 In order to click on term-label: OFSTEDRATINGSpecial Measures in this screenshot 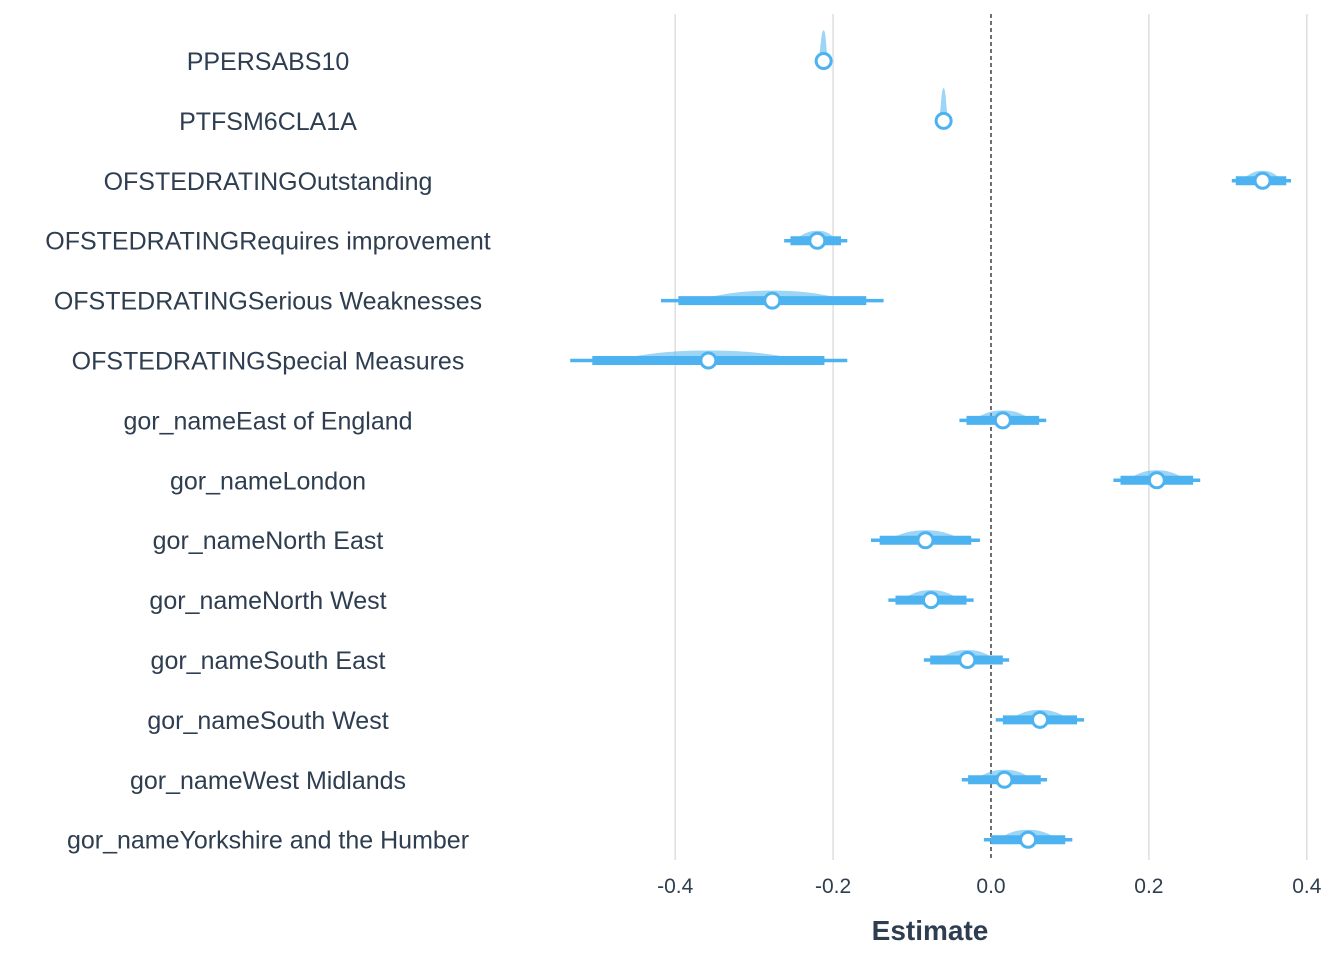, I will do `click(268, 362)`.